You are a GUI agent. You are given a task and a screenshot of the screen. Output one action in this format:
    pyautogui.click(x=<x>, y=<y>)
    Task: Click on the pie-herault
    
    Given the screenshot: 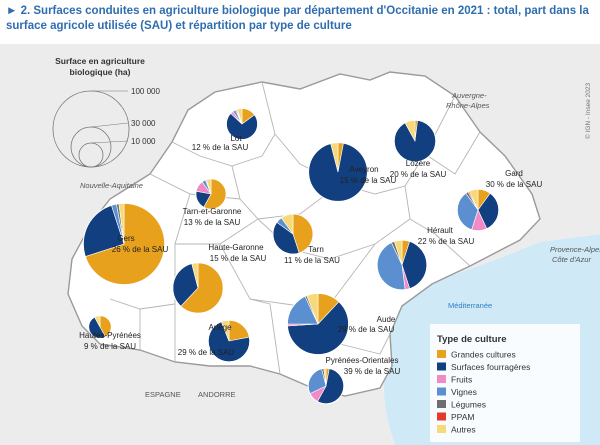 What is the action you would take?
    pyautogui.click(x=402, y=265)
    